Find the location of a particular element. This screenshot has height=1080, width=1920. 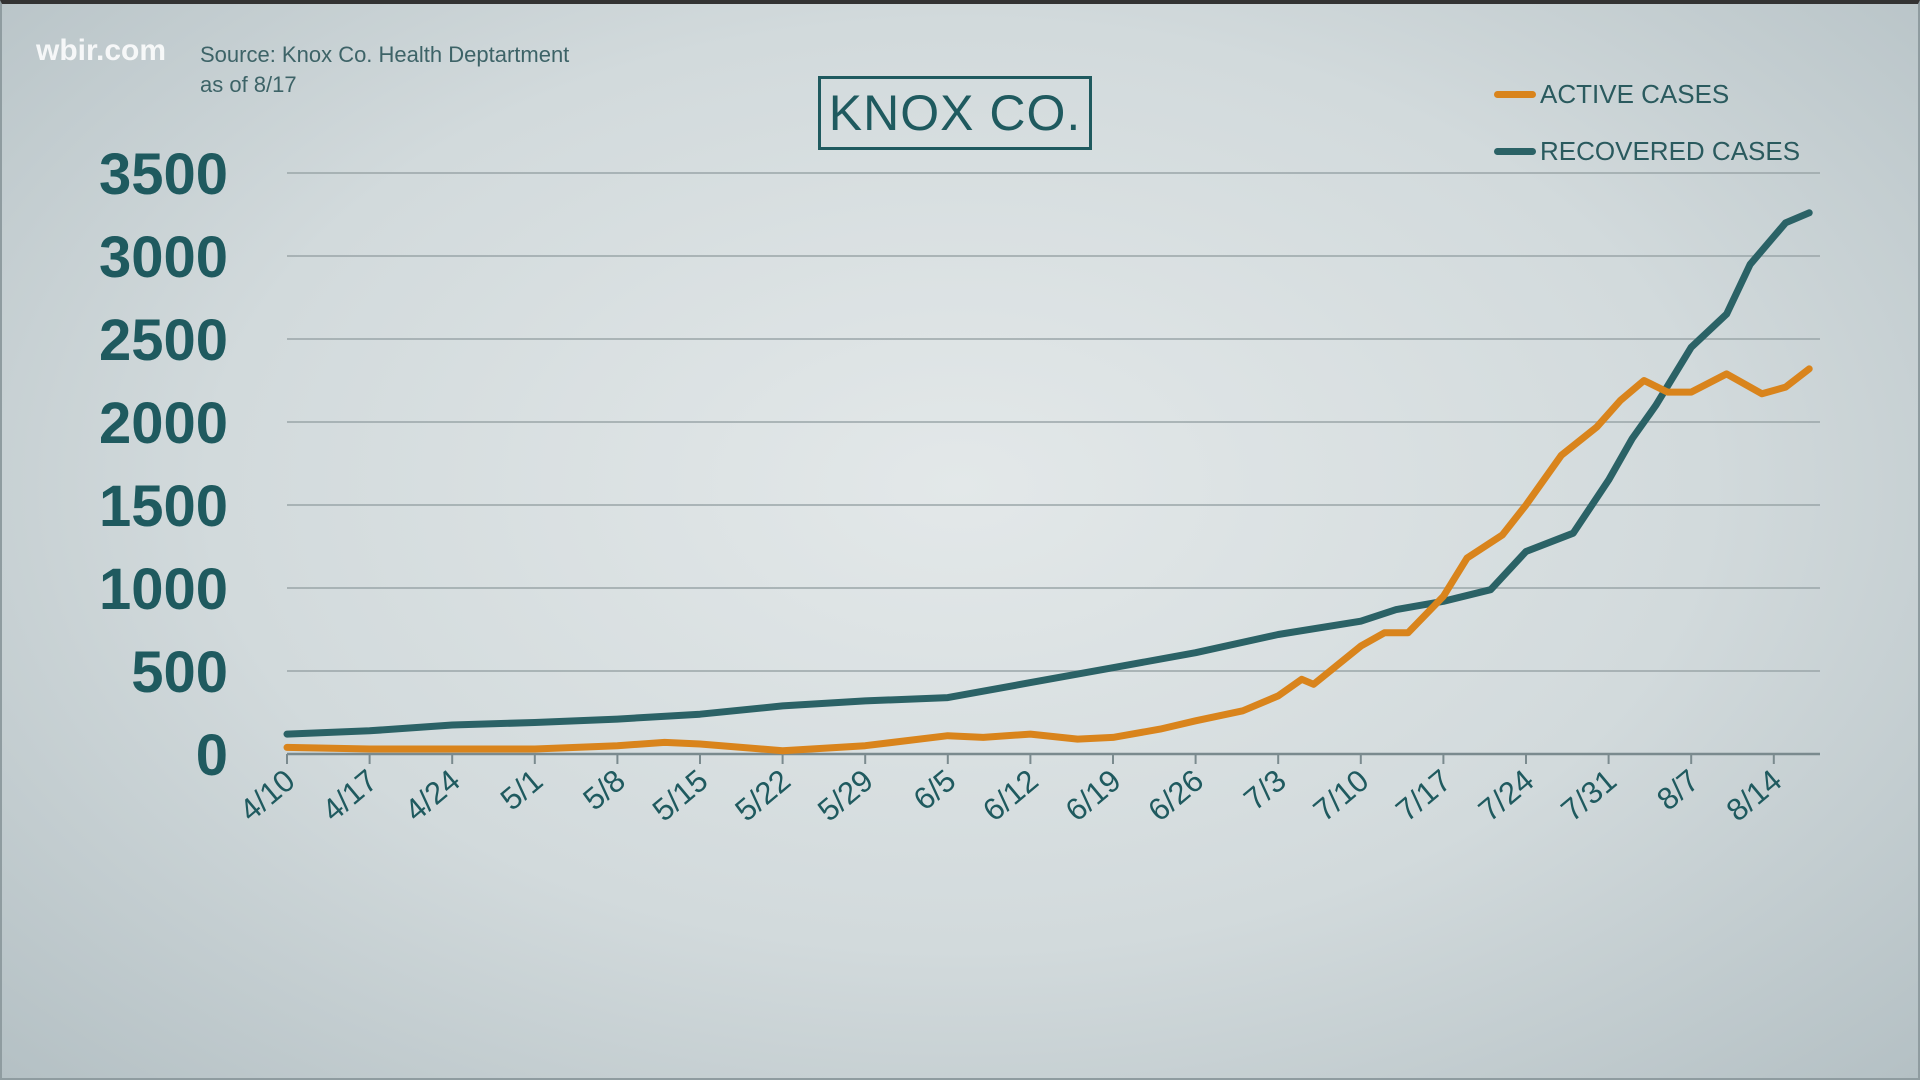

y-tick-label: 2000 is located at coordinates (163, 423).